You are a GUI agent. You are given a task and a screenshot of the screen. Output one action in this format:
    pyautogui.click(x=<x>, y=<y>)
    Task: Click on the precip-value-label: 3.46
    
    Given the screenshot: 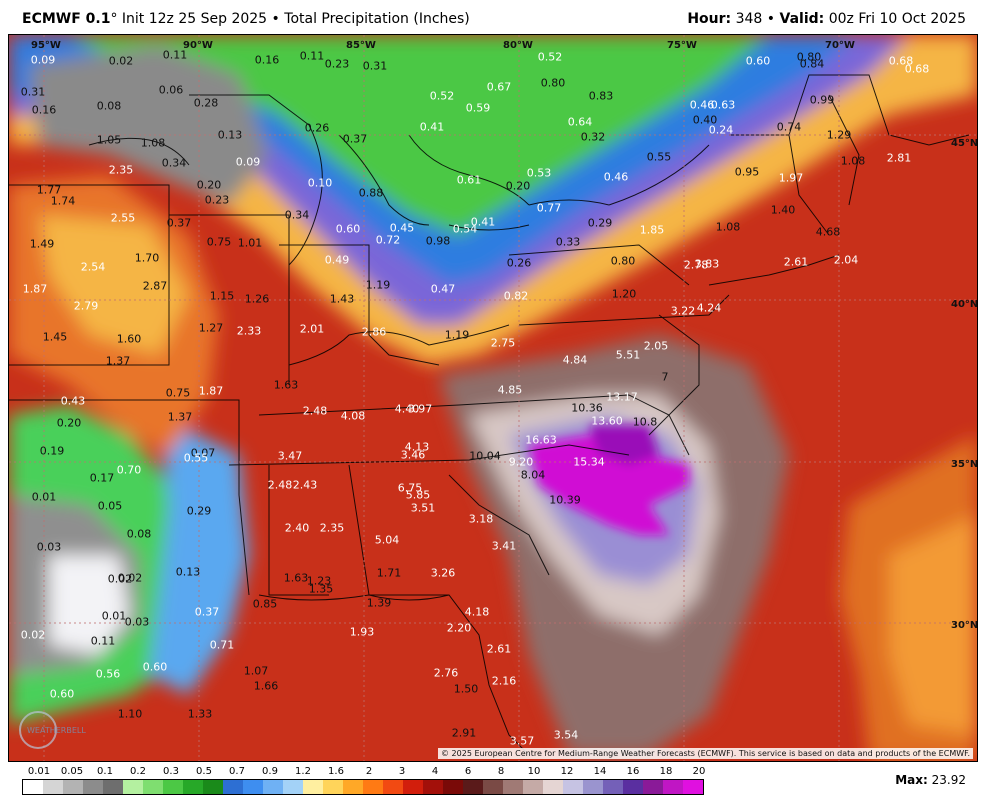 What is the action you would take?
    pyautogui.click(x=413, y=455)
    